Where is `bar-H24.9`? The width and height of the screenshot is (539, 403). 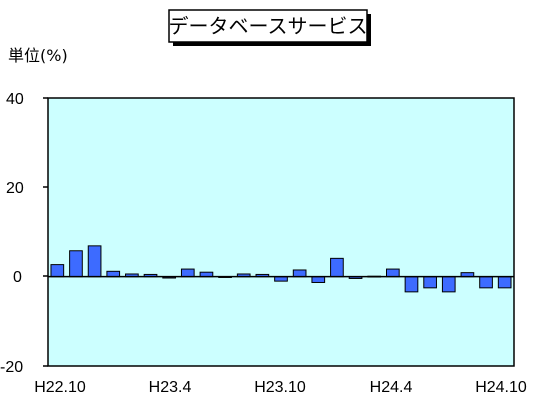 bar-H24.9 is located at coordinates (486, 282).